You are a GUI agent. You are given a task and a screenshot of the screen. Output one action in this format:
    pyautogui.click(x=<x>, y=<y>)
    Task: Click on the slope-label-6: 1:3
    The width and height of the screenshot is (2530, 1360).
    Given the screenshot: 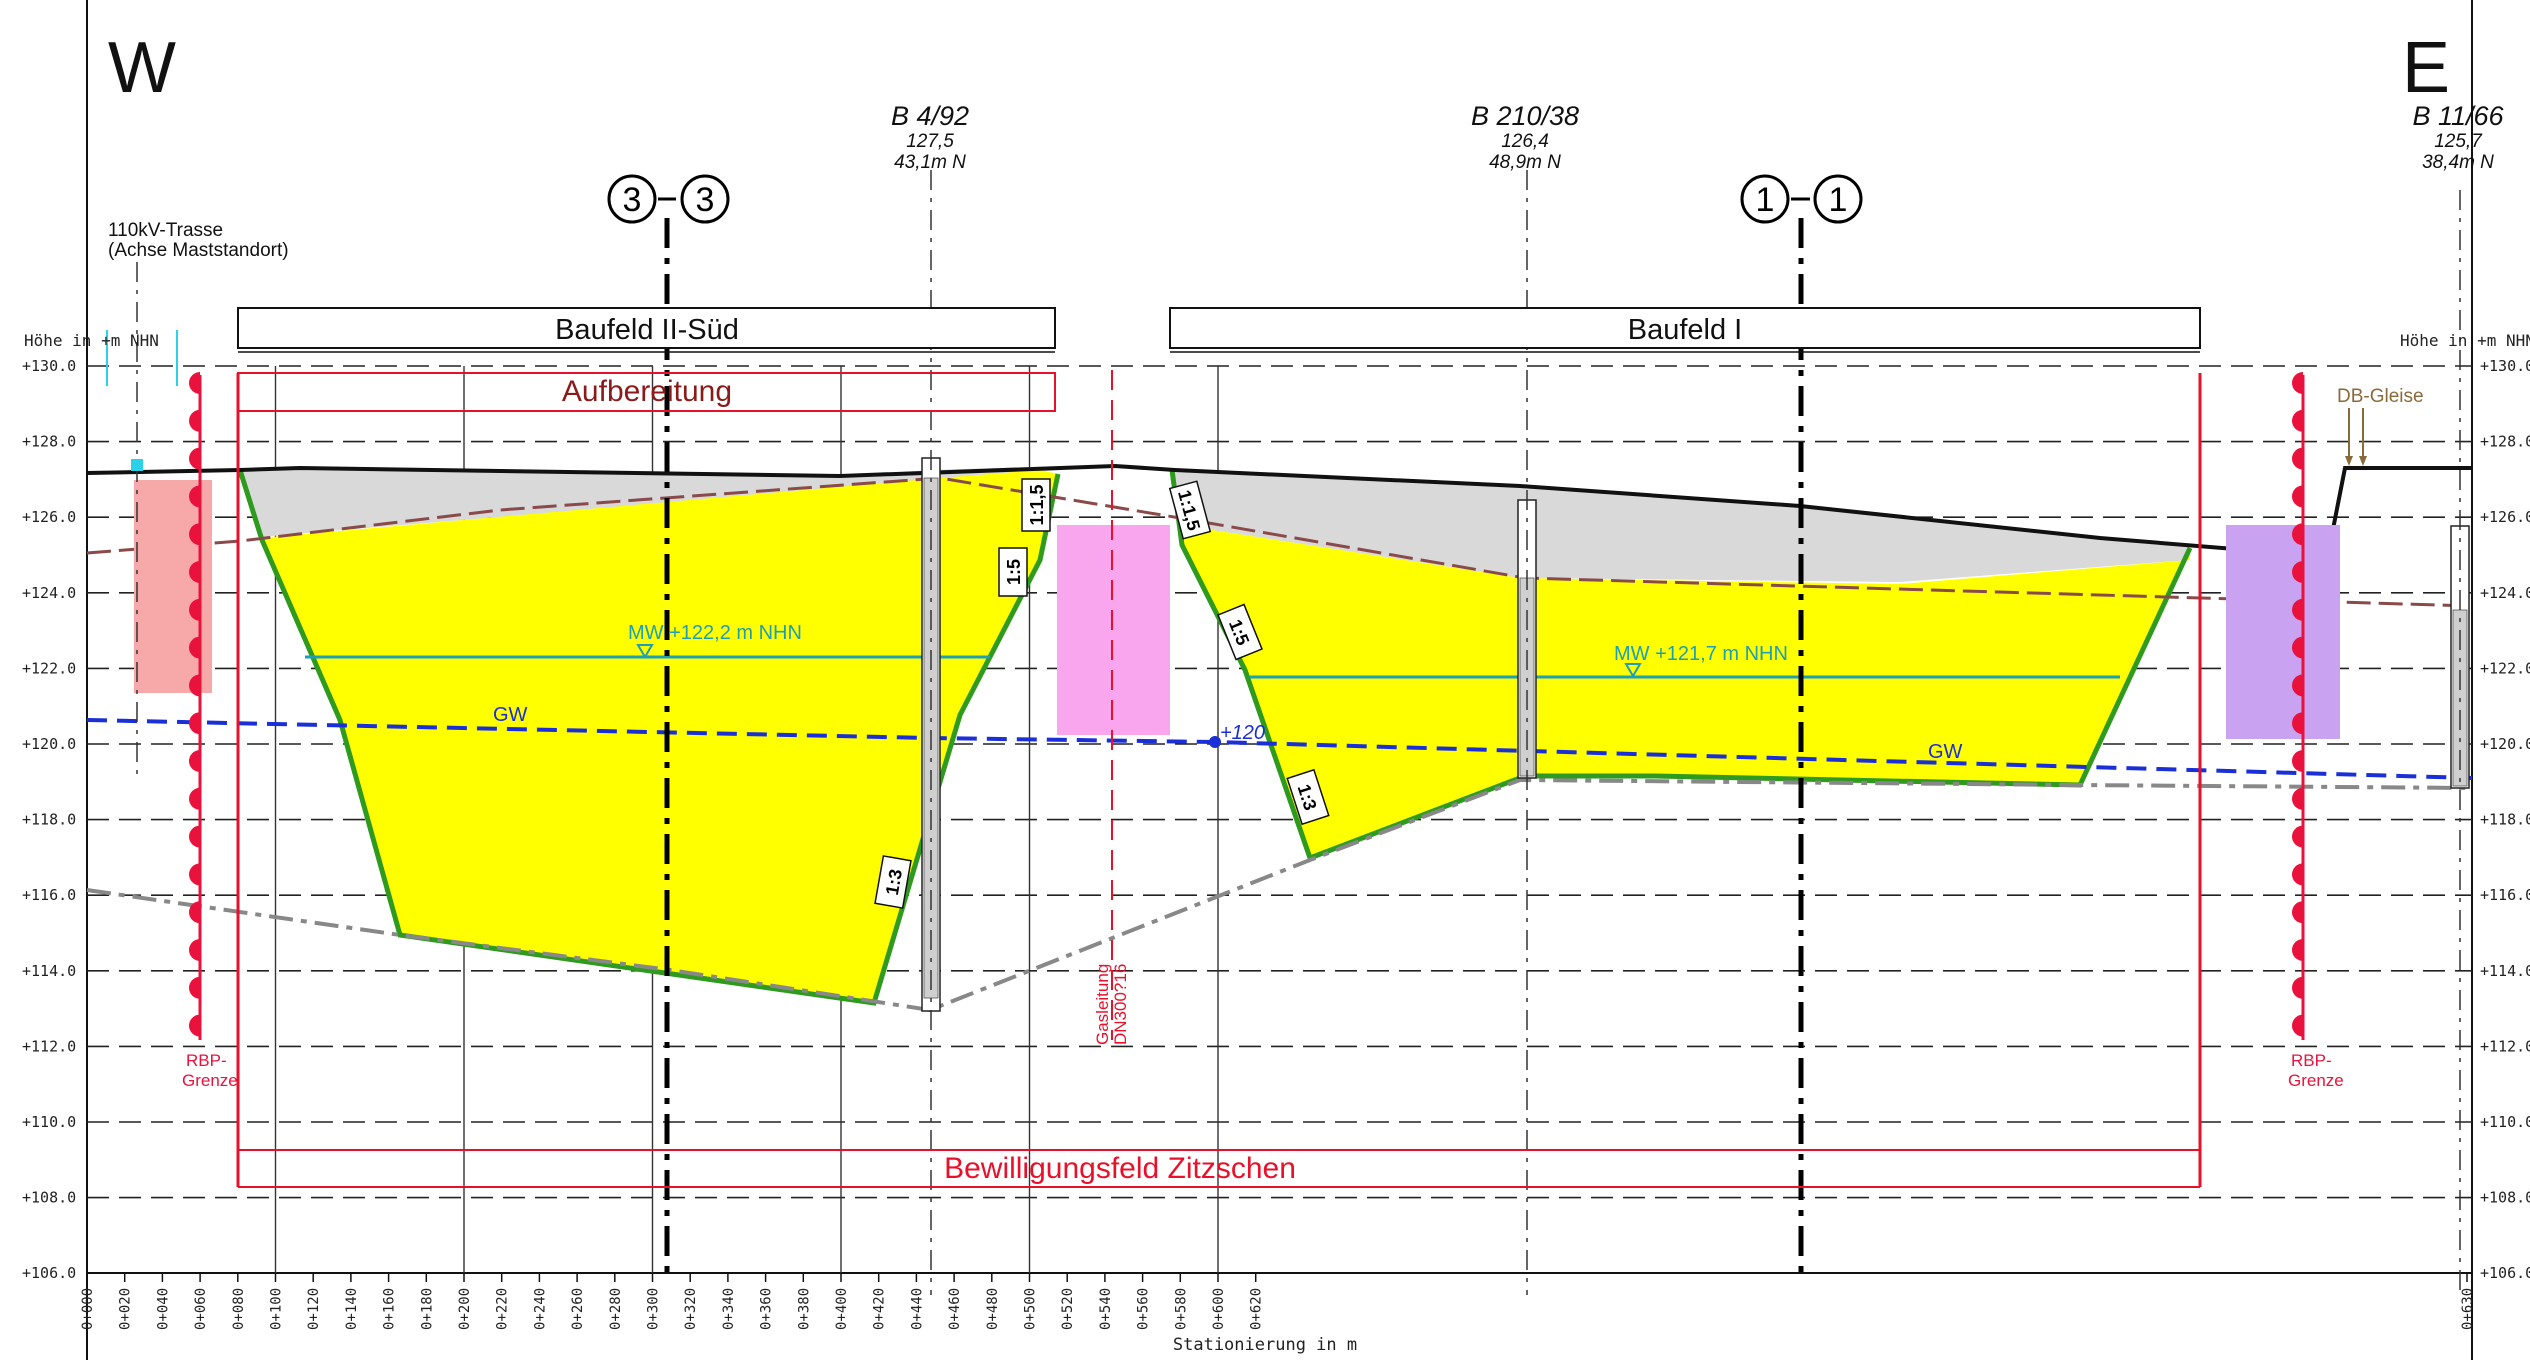 What is the action you would take?
    pyautogui.click(x=1308, y=797)
    